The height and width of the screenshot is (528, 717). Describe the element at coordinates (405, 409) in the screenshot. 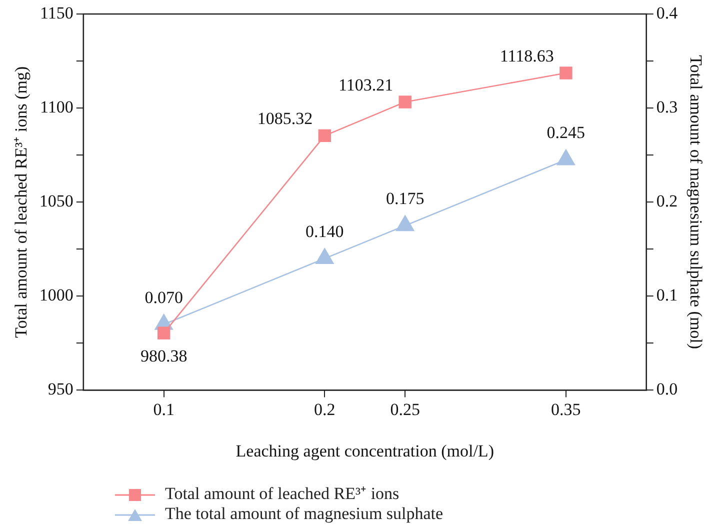

I see `x-tick-label: 0.25` at that location.